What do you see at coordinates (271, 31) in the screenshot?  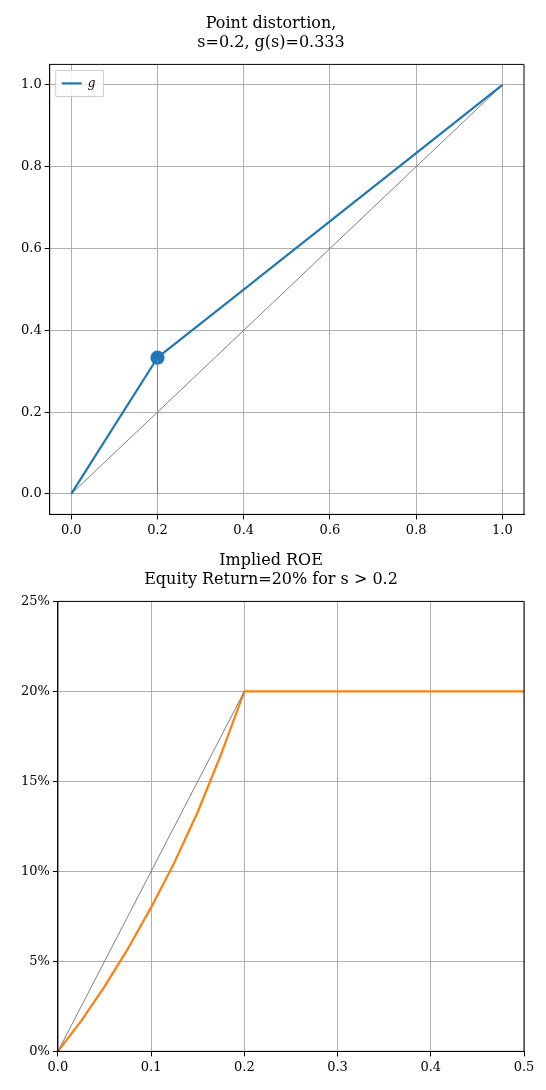 I see `chart-title: Point distortion, s=0.2, g(s)=0.333` at bounding box center [271, 31].